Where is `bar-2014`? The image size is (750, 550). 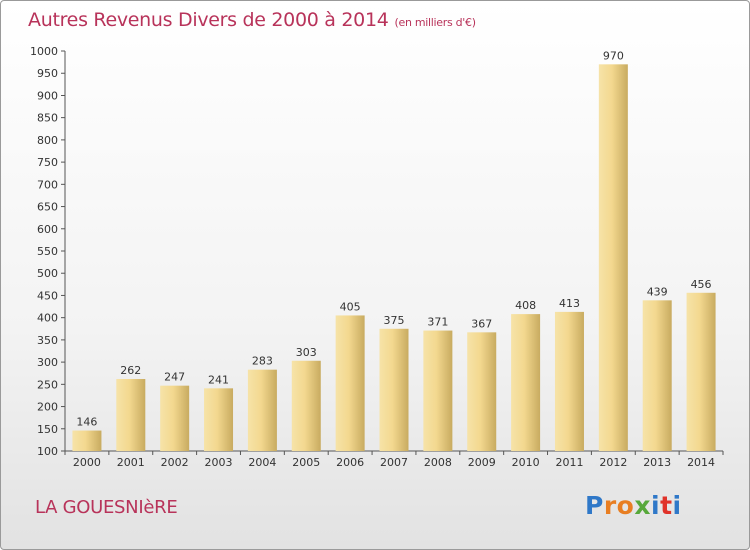 bar-2014 is located at coordinates (701, 371).